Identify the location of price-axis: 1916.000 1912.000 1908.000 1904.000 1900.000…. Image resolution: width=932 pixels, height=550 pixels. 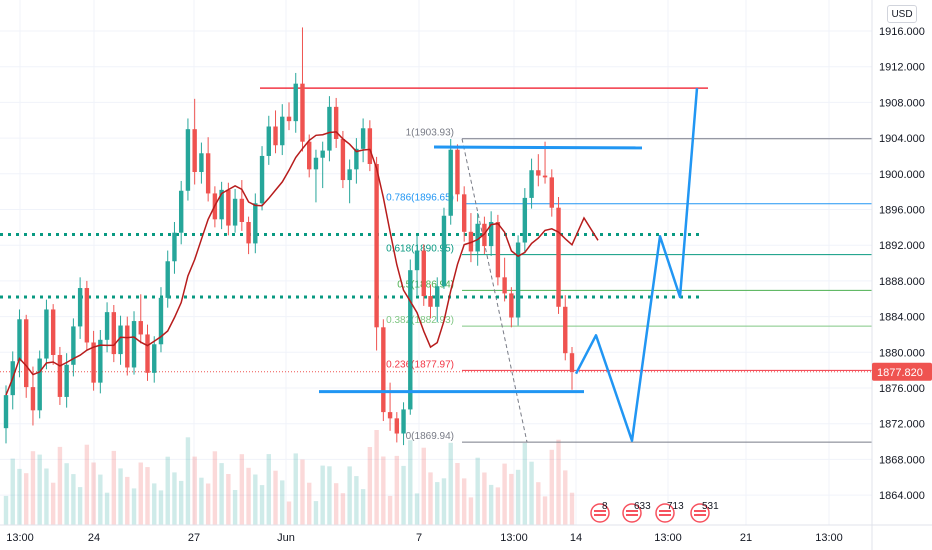
(901, 275).